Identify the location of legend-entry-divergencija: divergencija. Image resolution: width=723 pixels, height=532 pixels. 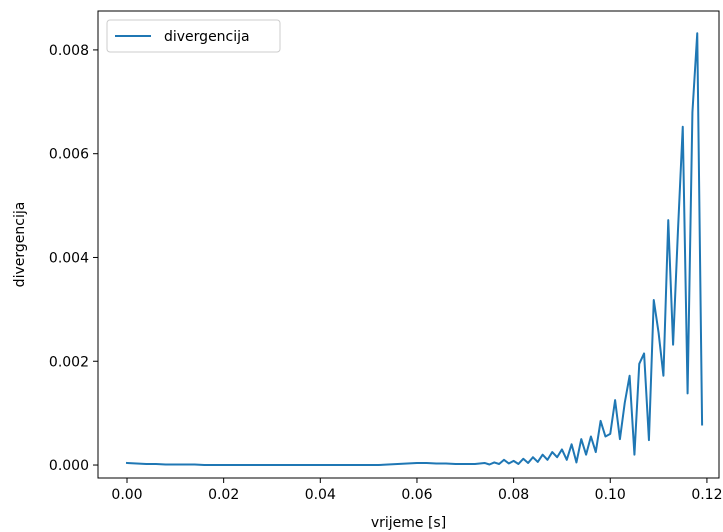
(207, 37).